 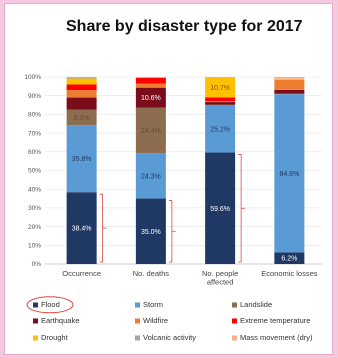 I want to click on x-category-label: No. people affected, so click(x=220, y=278).